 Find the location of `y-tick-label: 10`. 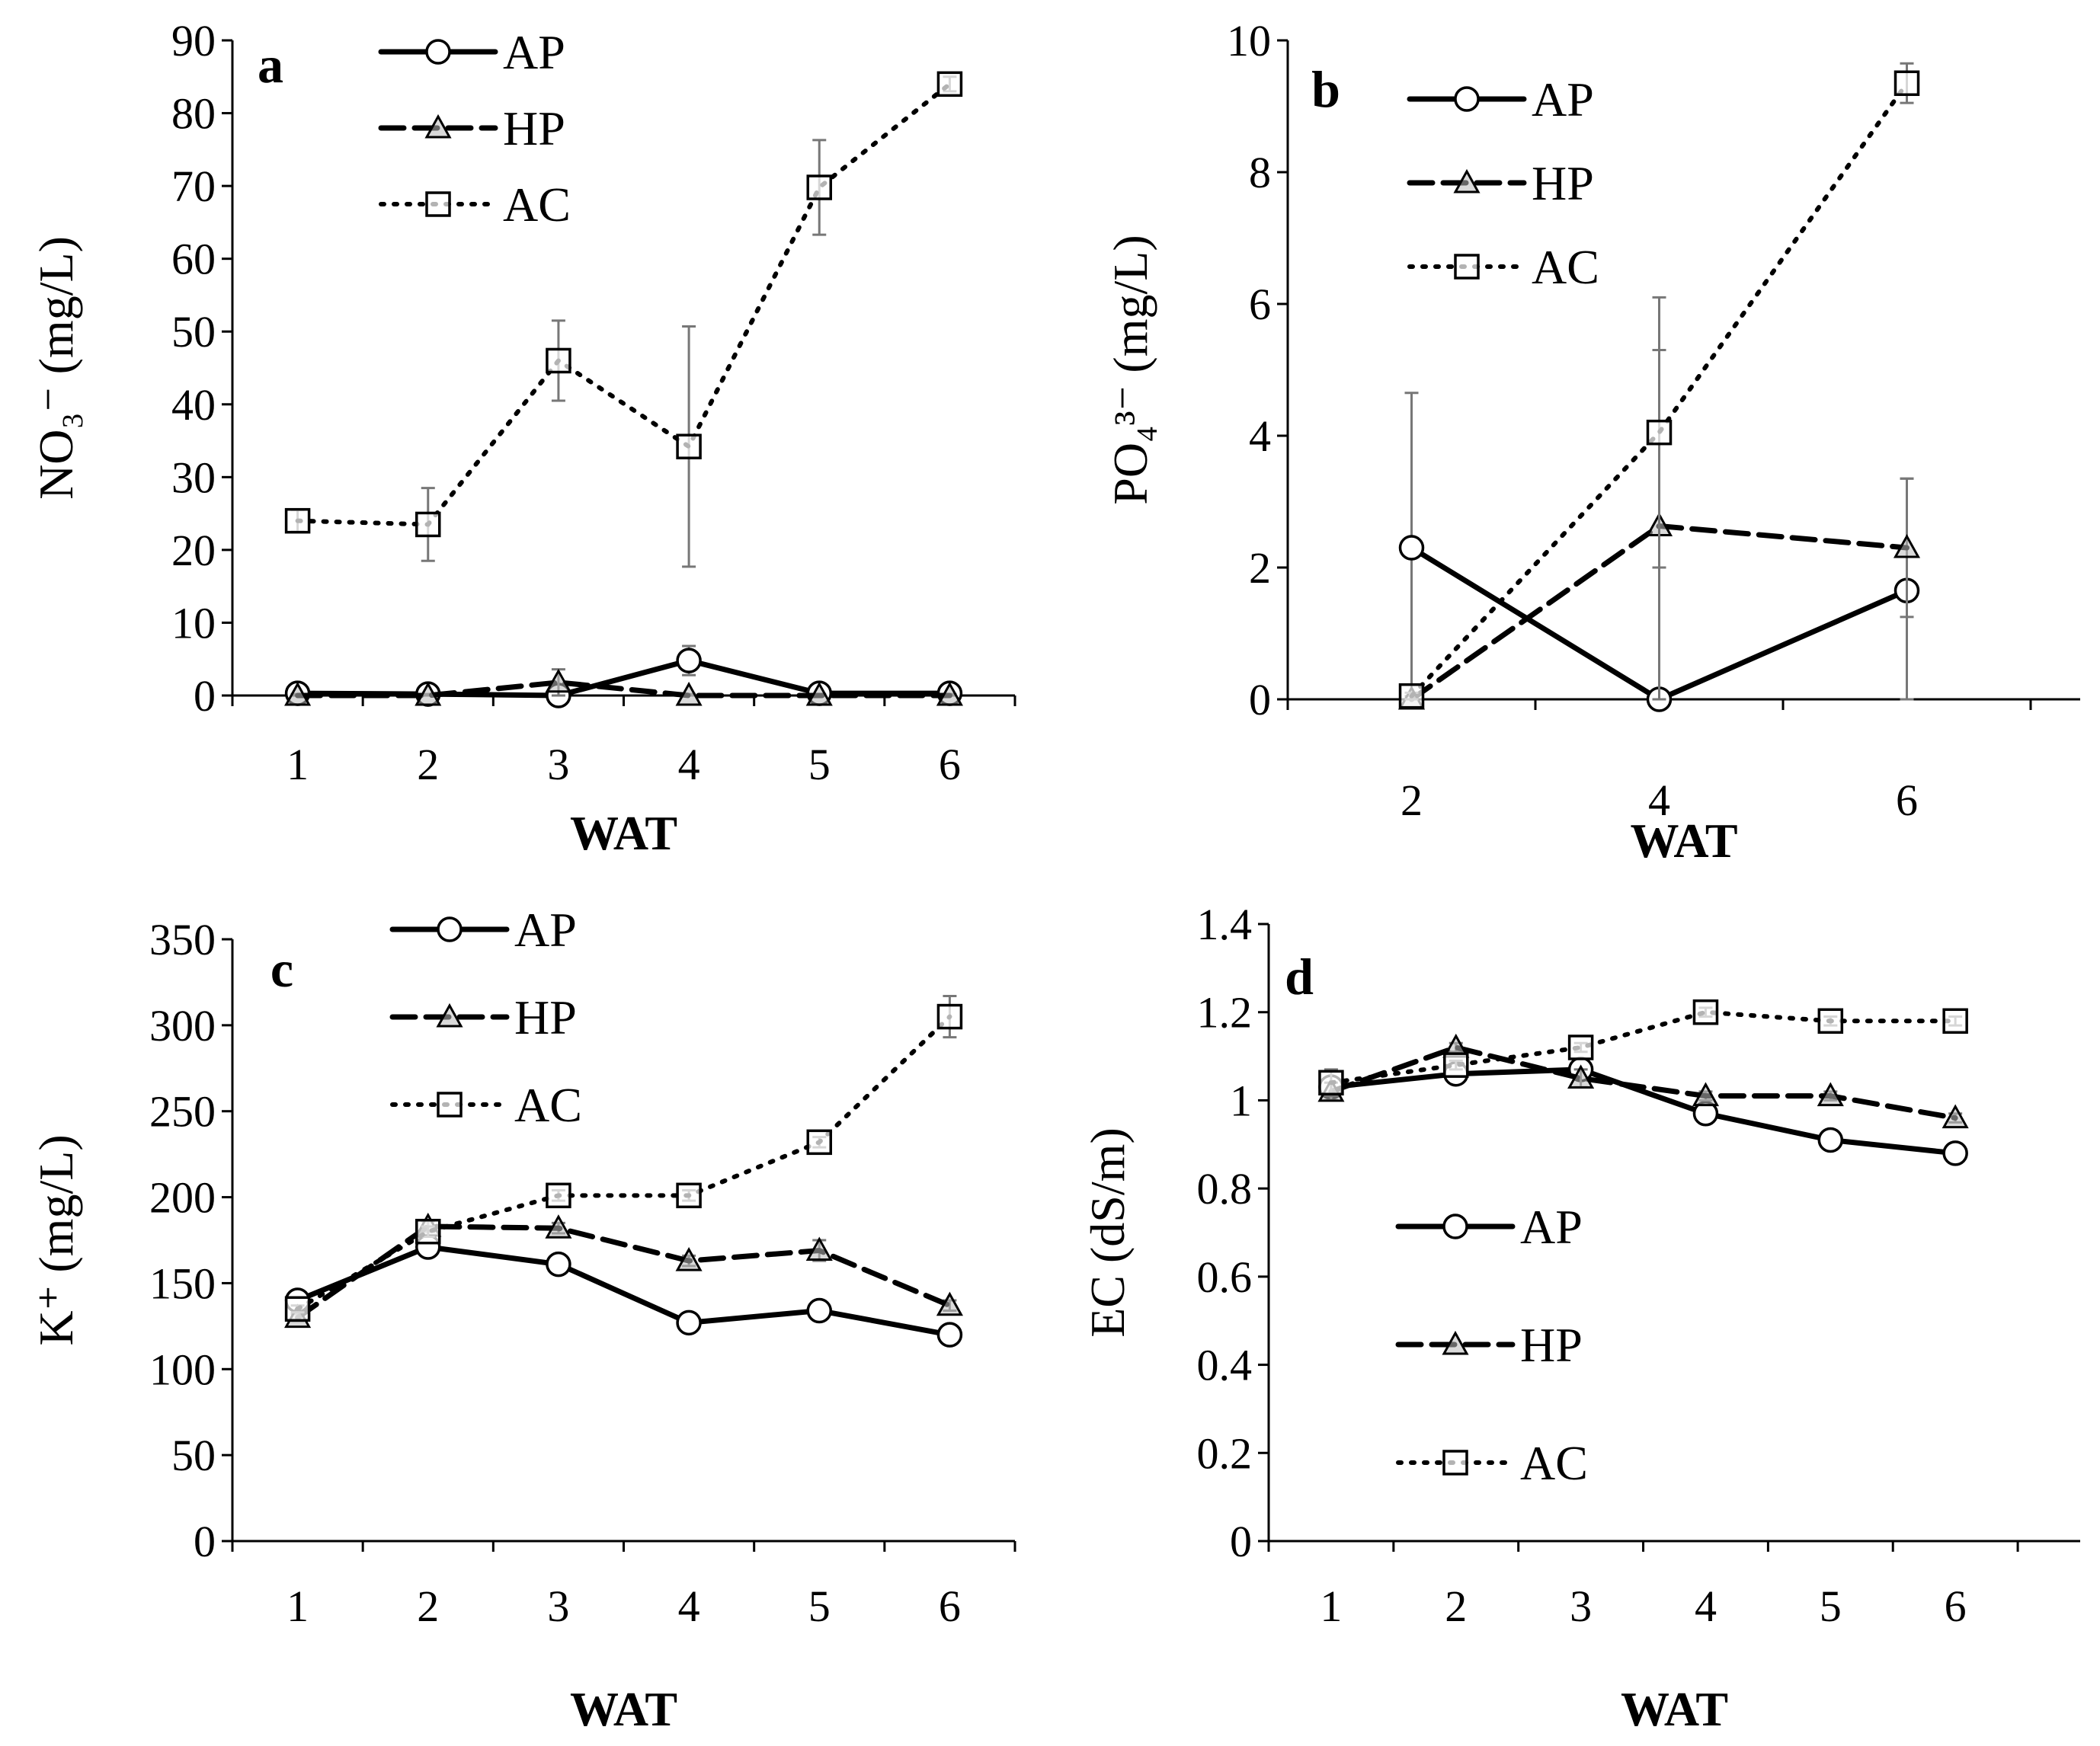

y-tick-label: 10 is located at coordinates (1249, 41).